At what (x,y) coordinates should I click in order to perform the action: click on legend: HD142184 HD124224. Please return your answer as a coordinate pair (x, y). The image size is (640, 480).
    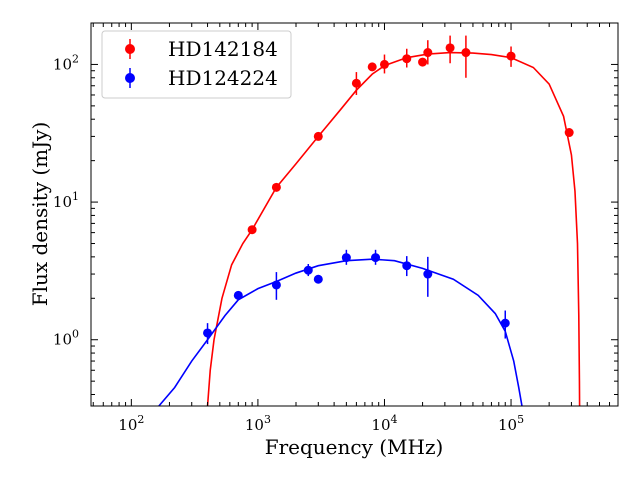
    Looking at the image, I should click on (196, 64).